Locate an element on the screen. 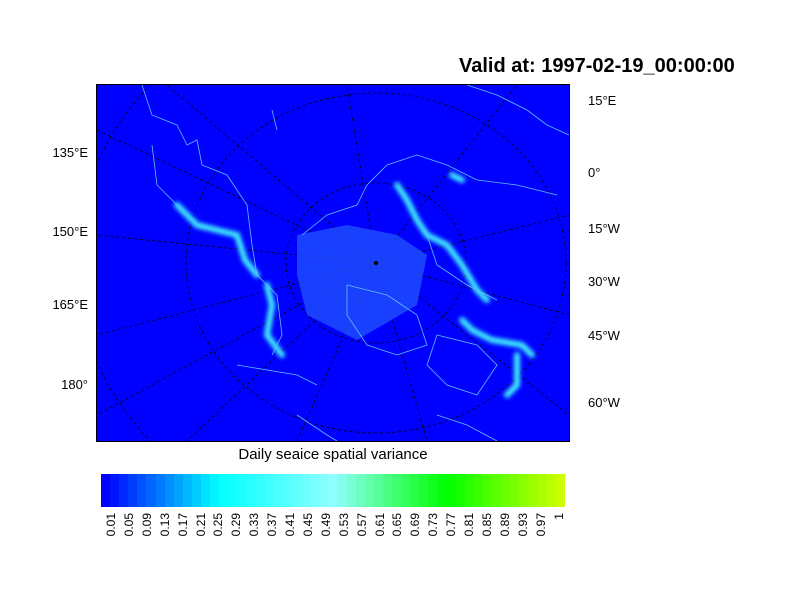 The image size is (792, 612). right-lon-label: 30°W is located at coordinates (604, 281).